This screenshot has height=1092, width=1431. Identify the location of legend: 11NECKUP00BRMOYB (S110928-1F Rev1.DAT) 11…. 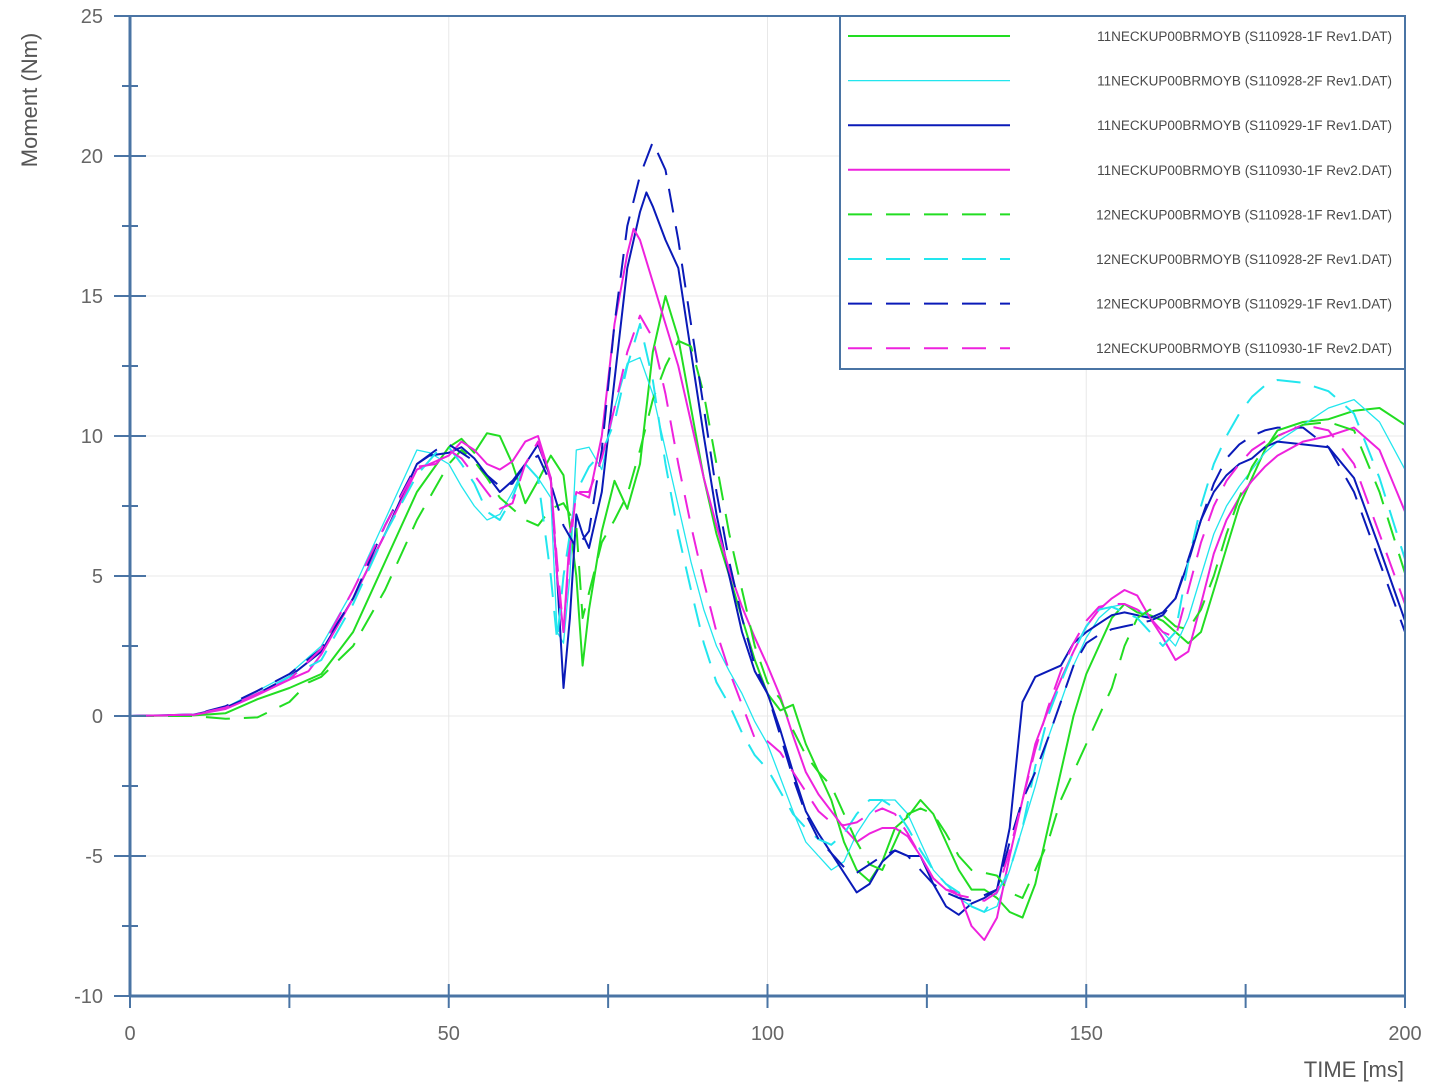
(1122, 192).